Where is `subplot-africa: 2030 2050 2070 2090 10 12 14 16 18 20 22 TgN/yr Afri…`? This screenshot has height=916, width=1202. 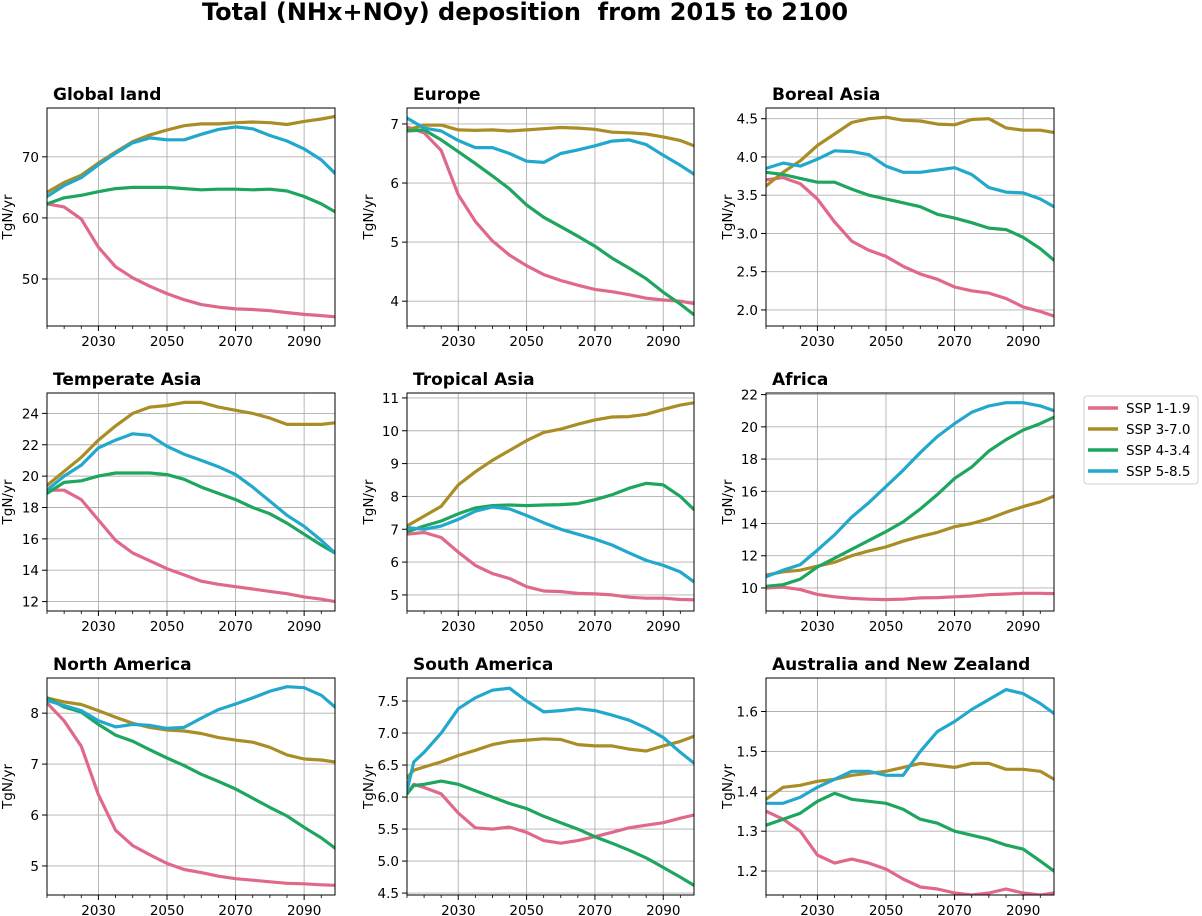 subplot-africa: 2030 2050 2070 2090 10 12 14 16 18 20 22 TgN/yr Afri… is located at coordinates (887, 502).